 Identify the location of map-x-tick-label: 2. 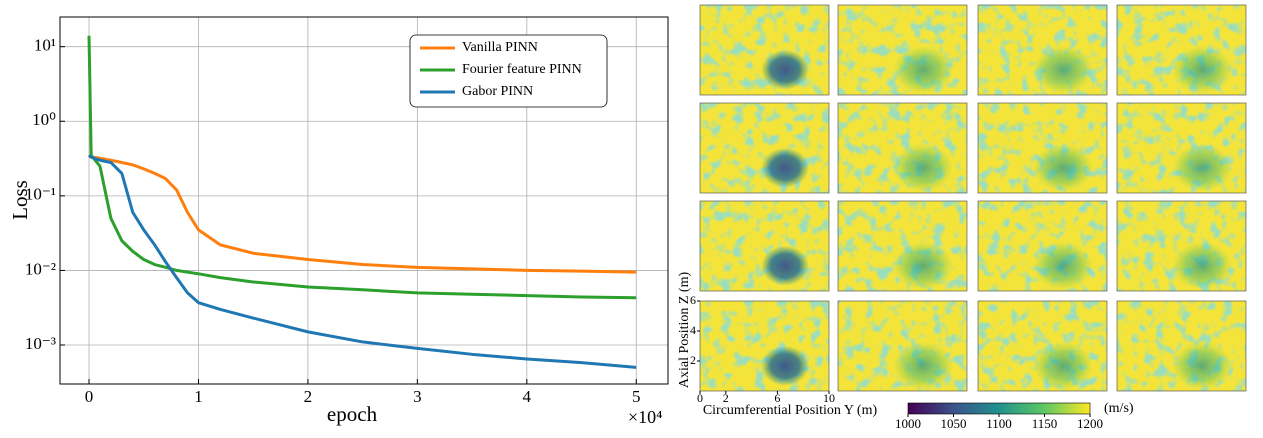
(726, 398).